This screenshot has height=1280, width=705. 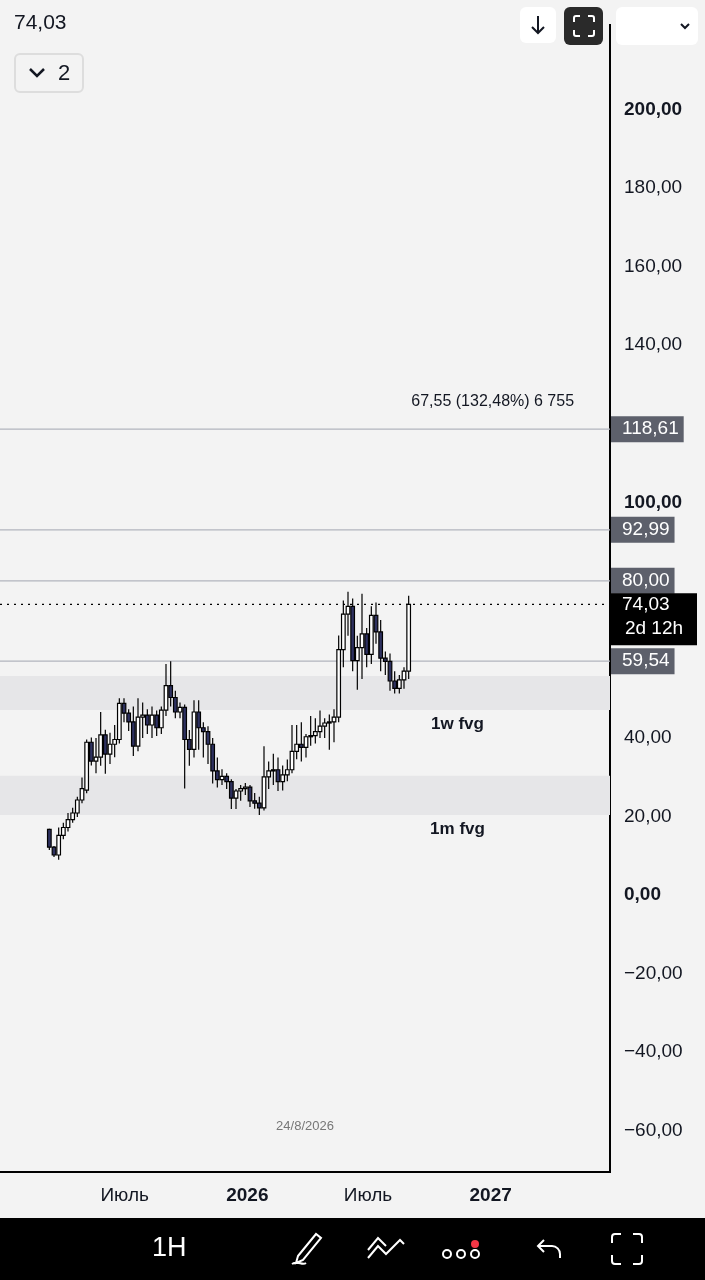 What do you see at coordinates (490, 1194) in the screenshot?
I see `x-tick-label: 2027` at bounding box center [490, 1194].